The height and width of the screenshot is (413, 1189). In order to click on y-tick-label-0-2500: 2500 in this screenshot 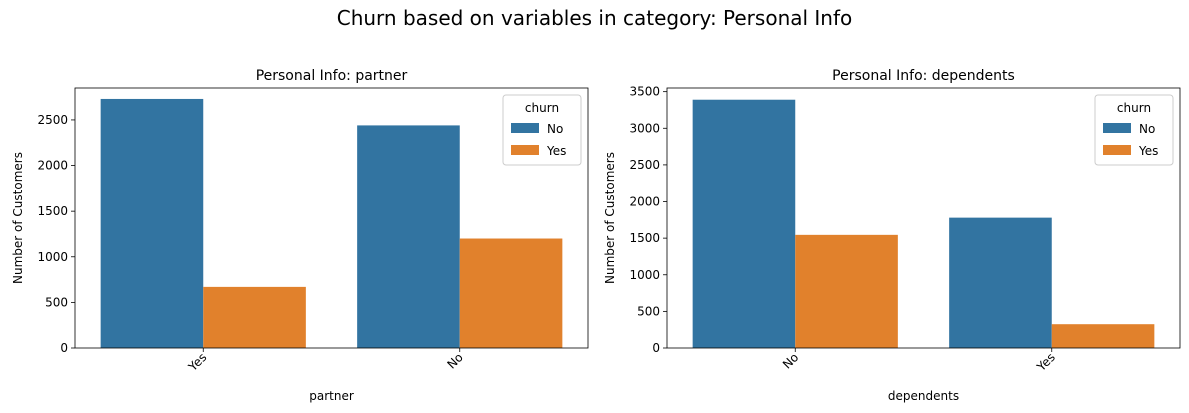, I will do `click(52, 120)`.